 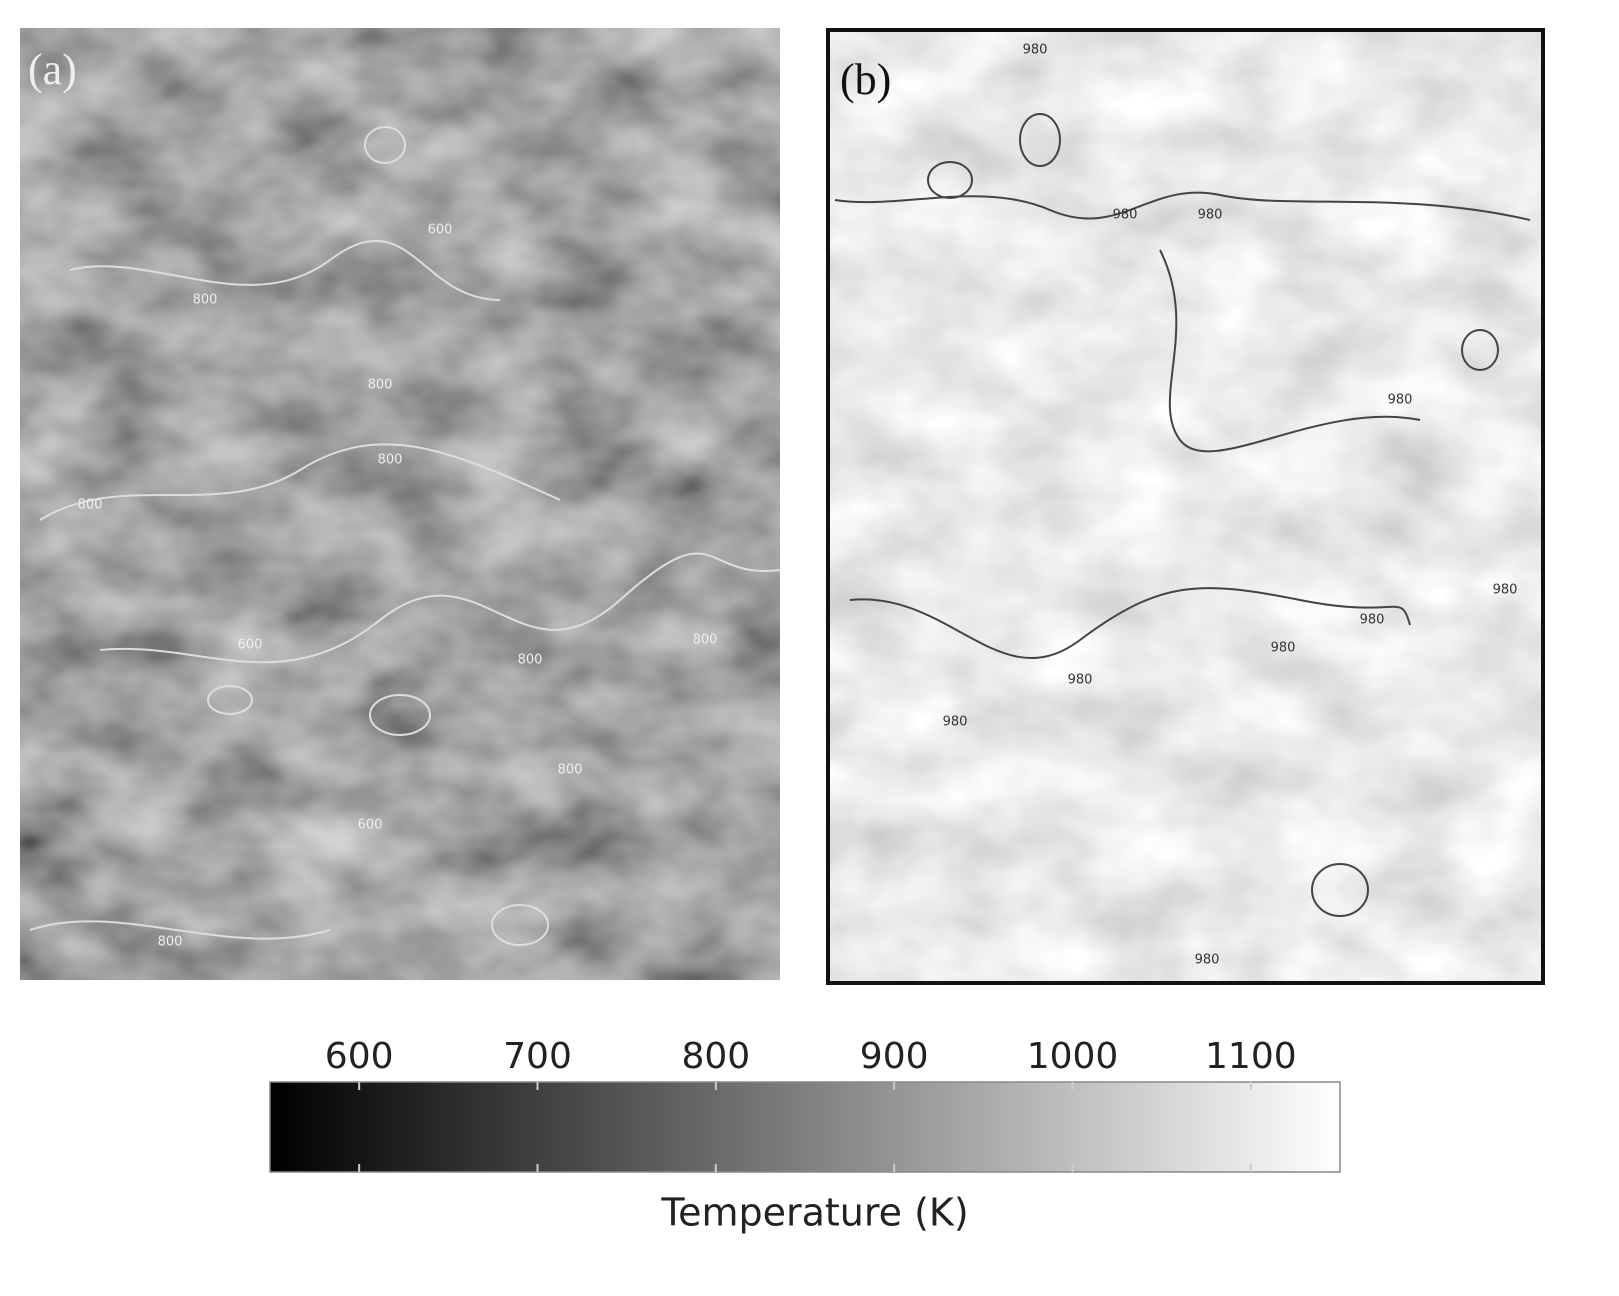 What do you see at coordinates (537, 1056) in the screenshot?
I see `tick-label: 700` at bounding box center [537, 1056].